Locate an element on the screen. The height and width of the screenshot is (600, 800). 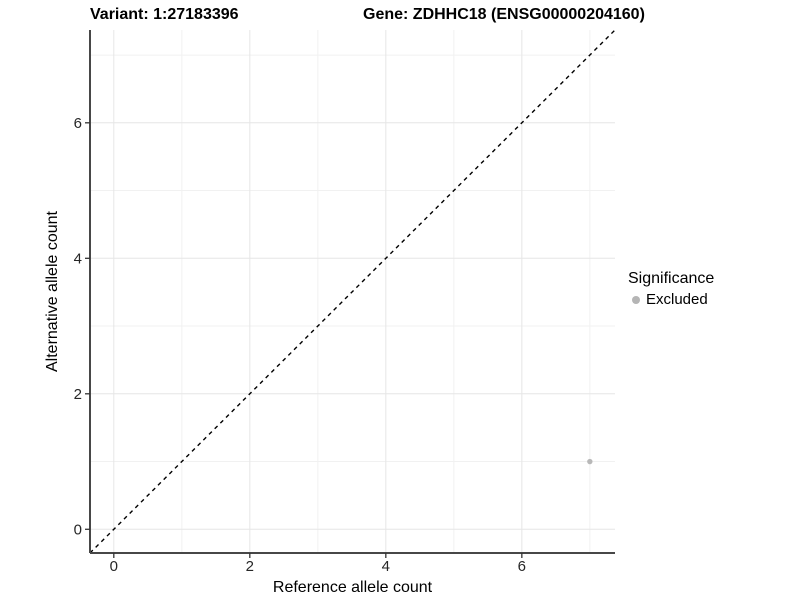
legend-item-label: Excluded is located at coordinates (677, 299).